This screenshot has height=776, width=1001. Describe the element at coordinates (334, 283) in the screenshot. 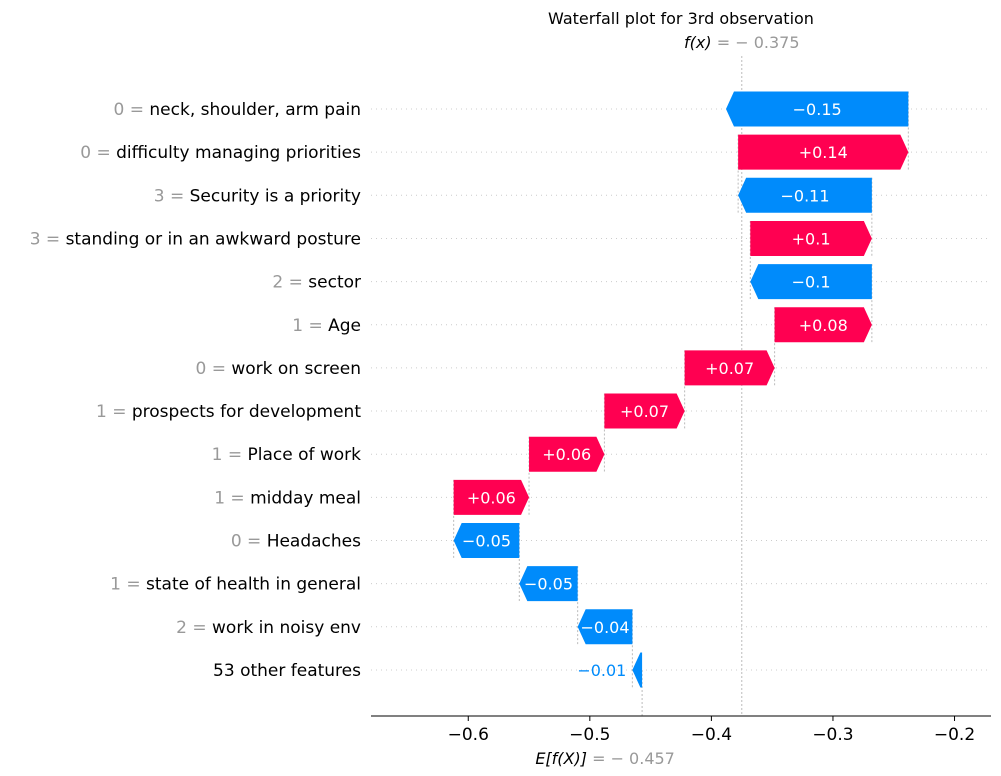

I see `feature-name: sector` at that location.